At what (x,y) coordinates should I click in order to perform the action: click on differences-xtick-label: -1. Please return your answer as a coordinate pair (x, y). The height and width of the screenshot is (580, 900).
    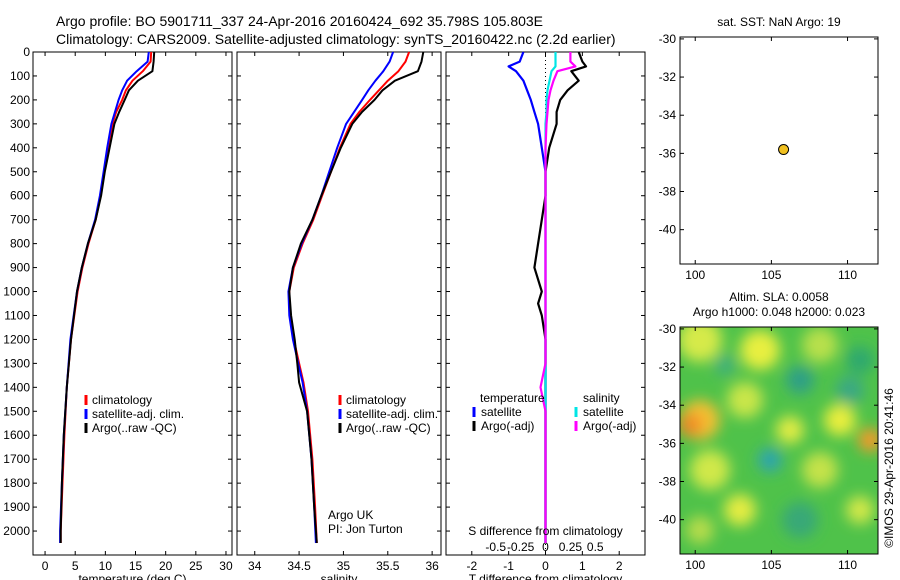
    Looking at the image, I should click on (508, 566).